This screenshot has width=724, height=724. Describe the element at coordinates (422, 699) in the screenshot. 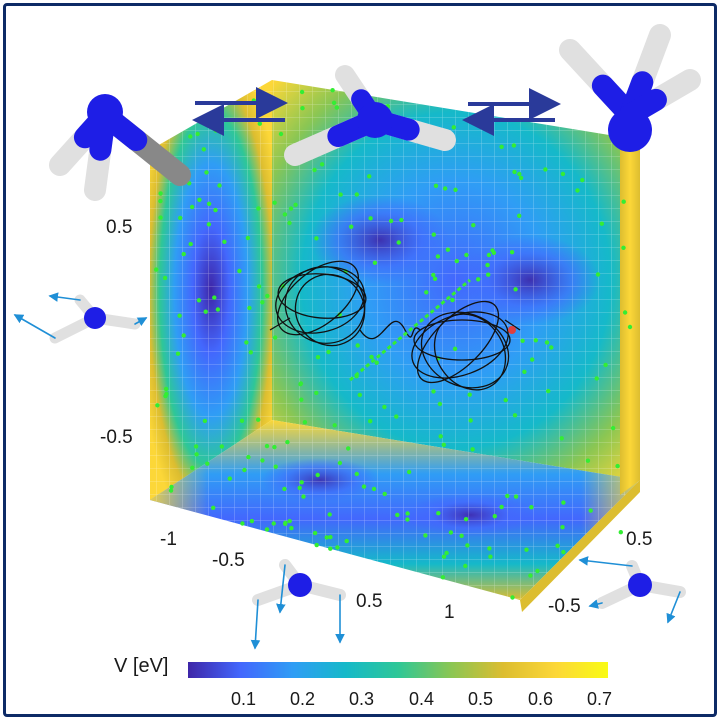

I see `colorbar-tick: 0.4` at that location.